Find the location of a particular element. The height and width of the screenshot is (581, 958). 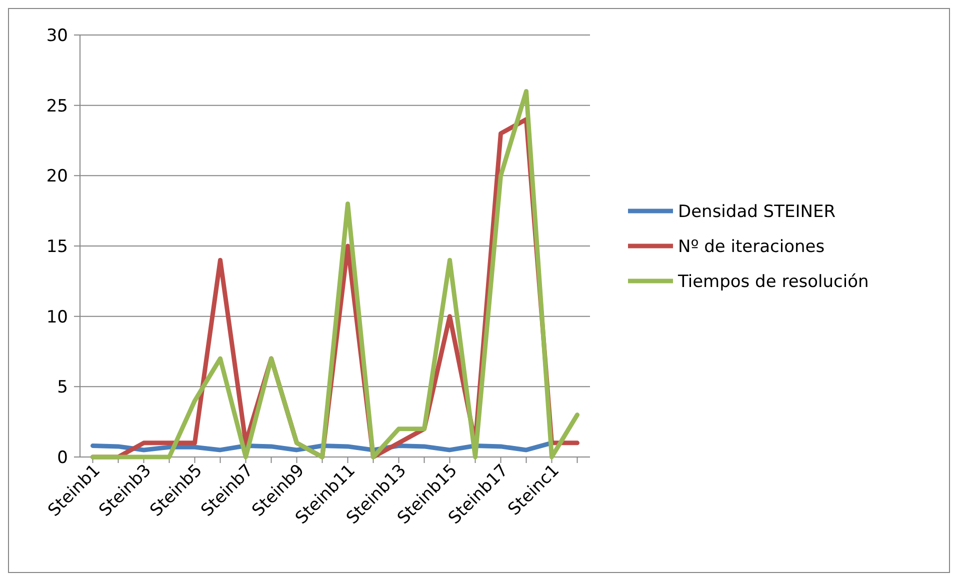

y-tick-label: 0 is located at coordinates (62, 458).